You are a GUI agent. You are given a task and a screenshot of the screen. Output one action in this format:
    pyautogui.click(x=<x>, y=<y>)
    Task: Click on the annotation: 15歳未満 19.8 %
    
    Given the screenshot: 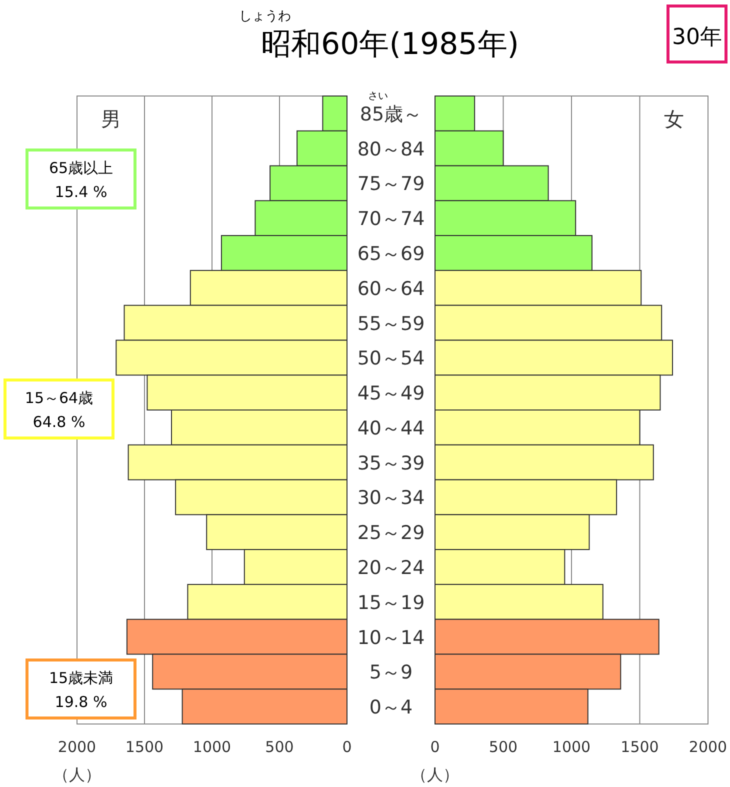 What is the action you would take?
    pyautogui.click(x=81, y=690)
    